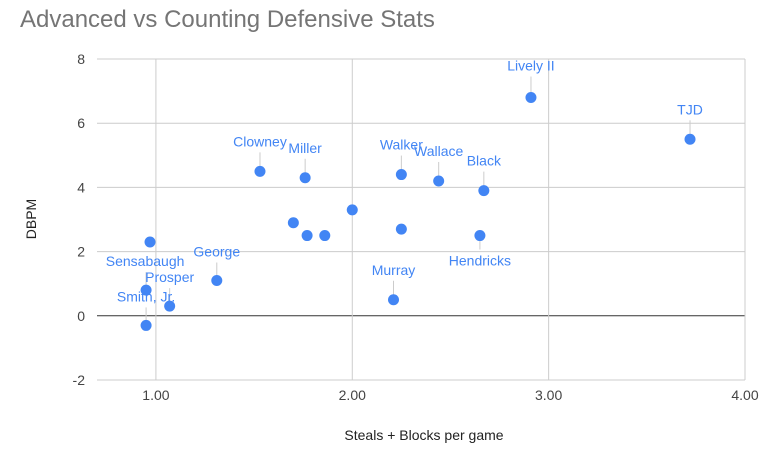 Image resolution: width=783 pixels, height=463 pixels. What do you see at coordinates (260, 141) in the screenshot?
I see `point-label: Clowney` at bounding box center [260, 141].